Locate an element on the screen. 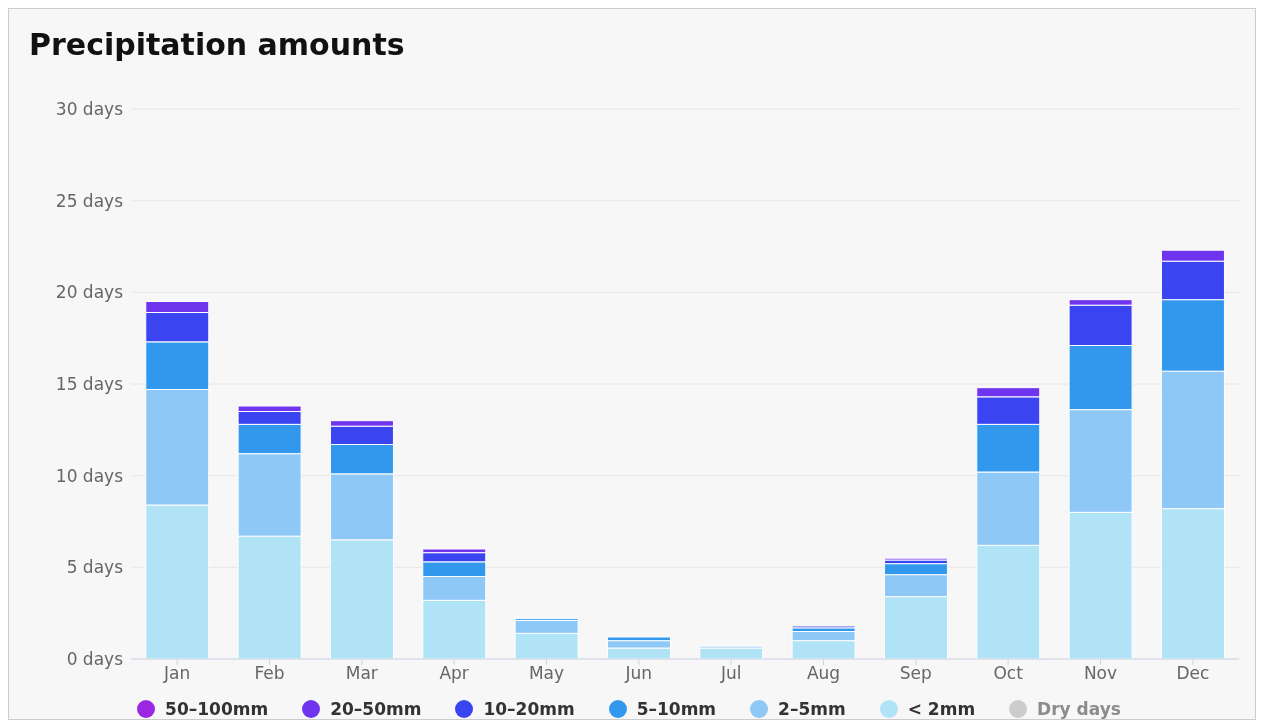  x-tick-label: Nov is located at coordinates (1100, 673).